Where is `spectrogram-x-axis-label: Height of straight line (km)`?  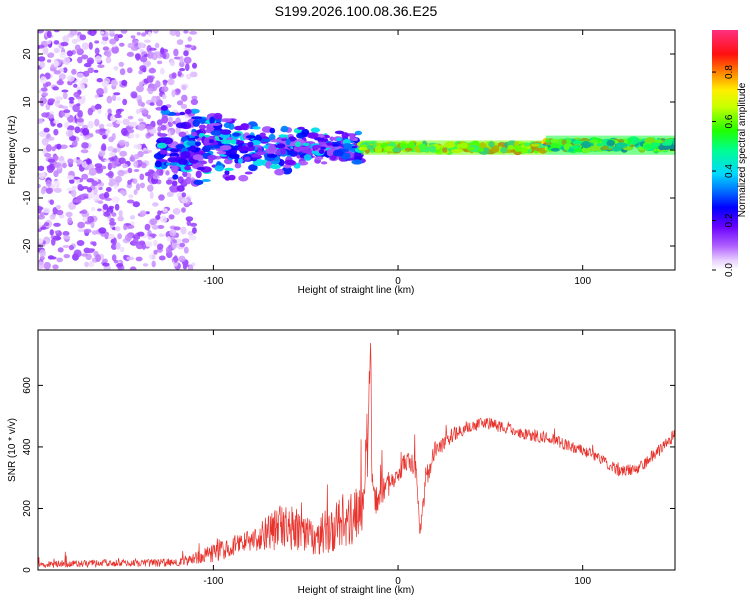
spectrogram-x-axis-label: Height of straight line (km) is located at coordinates (356, 290).